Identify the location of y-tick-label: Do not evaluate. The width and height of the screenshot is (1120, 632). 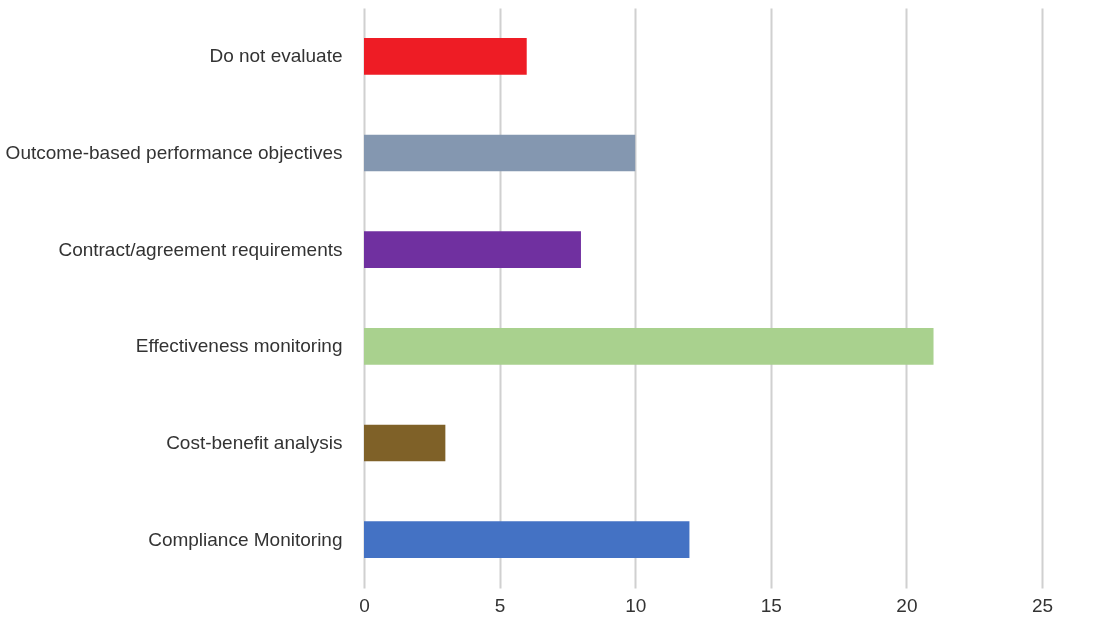
(276, 56).